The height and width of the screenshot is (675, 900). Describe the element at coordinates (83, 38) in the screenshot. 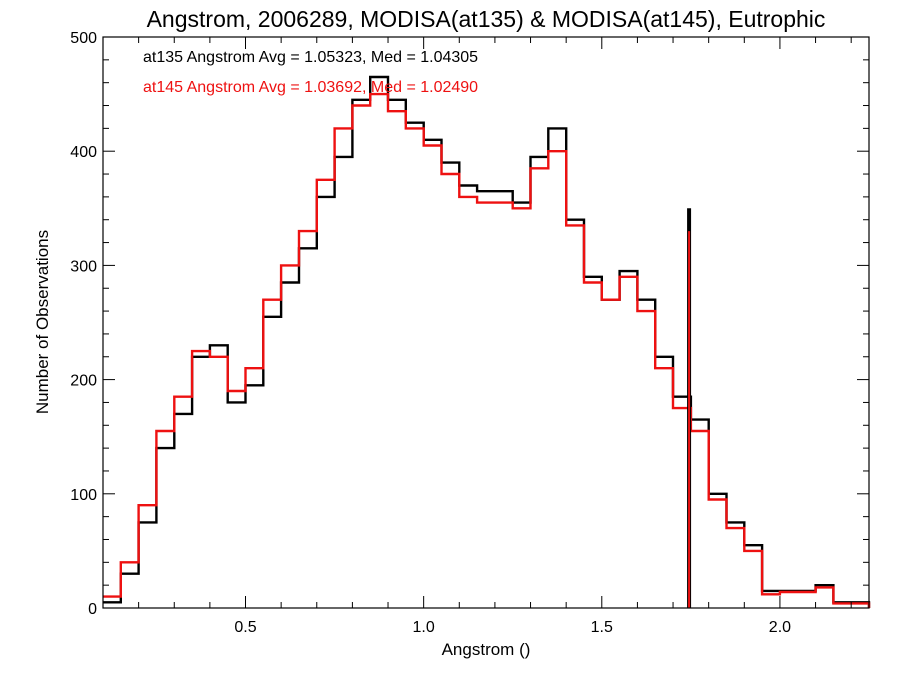

I see `y-tick-label: 500` at that location.